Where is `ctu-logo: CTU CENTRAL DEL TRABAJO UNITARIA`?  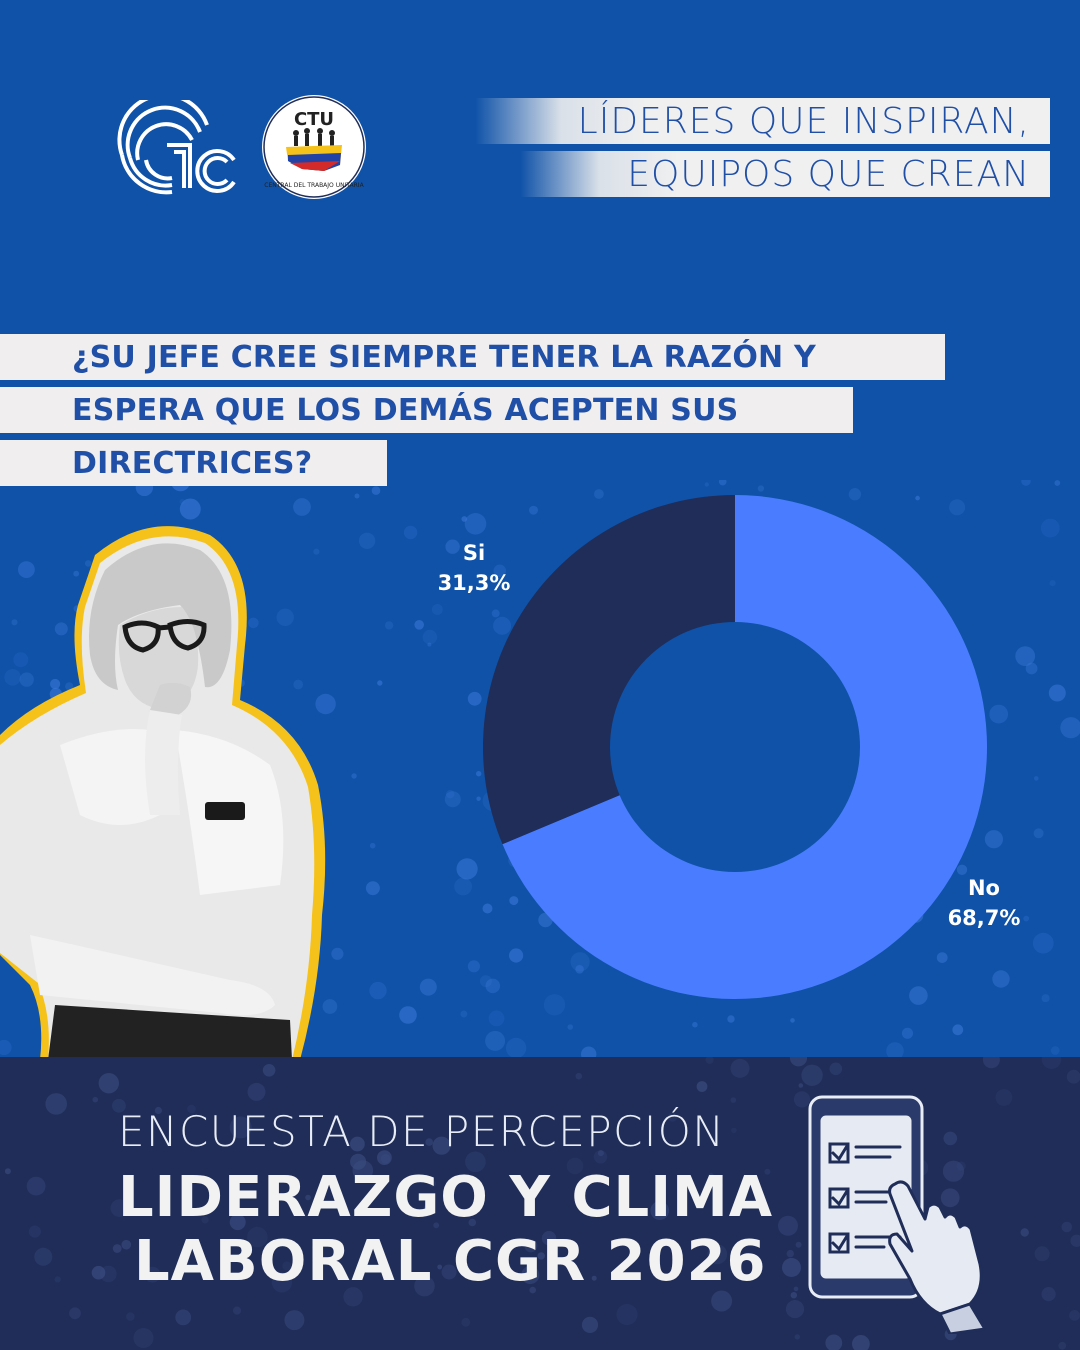
ctu-logo: CTU CENTRAL DEL TRABAJO UNITARIA is located at coordinates (314, 147).